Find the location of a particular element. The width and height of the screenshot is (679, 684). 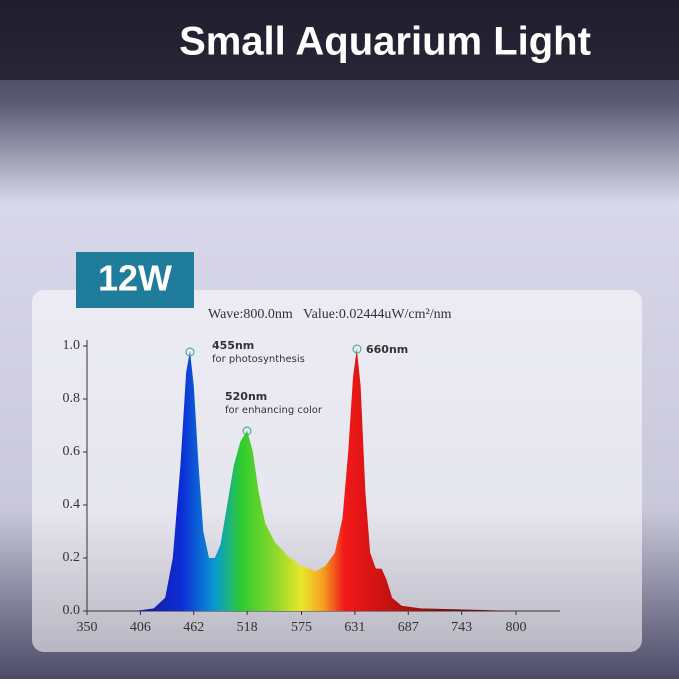

x-tick-label: 800 is located at coordinates (516, 627).